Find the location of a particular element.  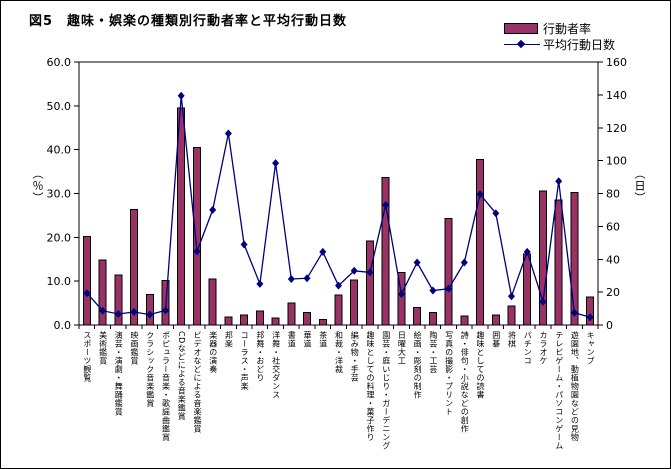

y-right-tick-label: 100 is located at coordinates (616, 161).